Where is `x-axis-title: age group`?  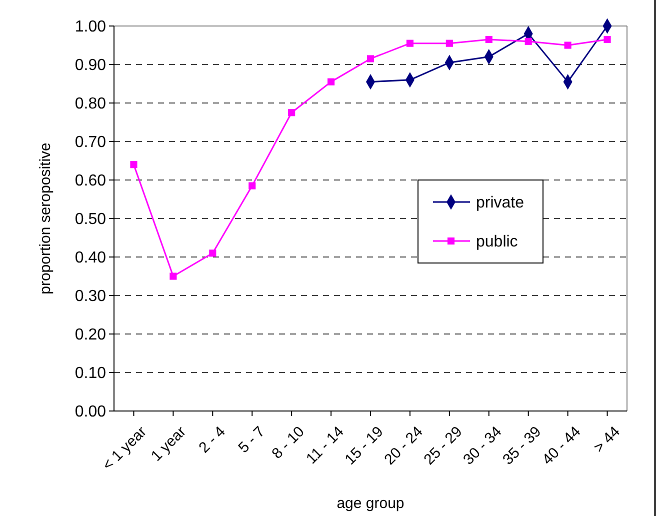
x-axis-title: age group is located at coordinates (370, 503).